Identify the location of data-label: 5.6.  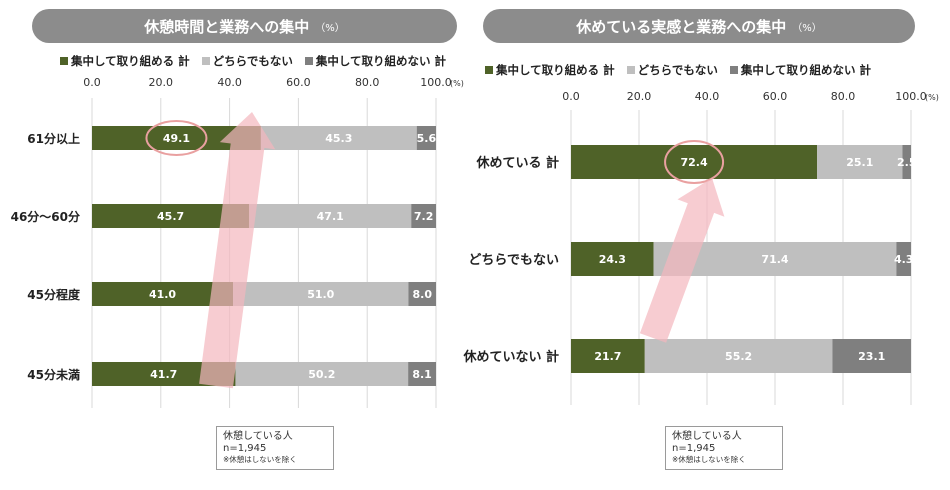
(427, 138).